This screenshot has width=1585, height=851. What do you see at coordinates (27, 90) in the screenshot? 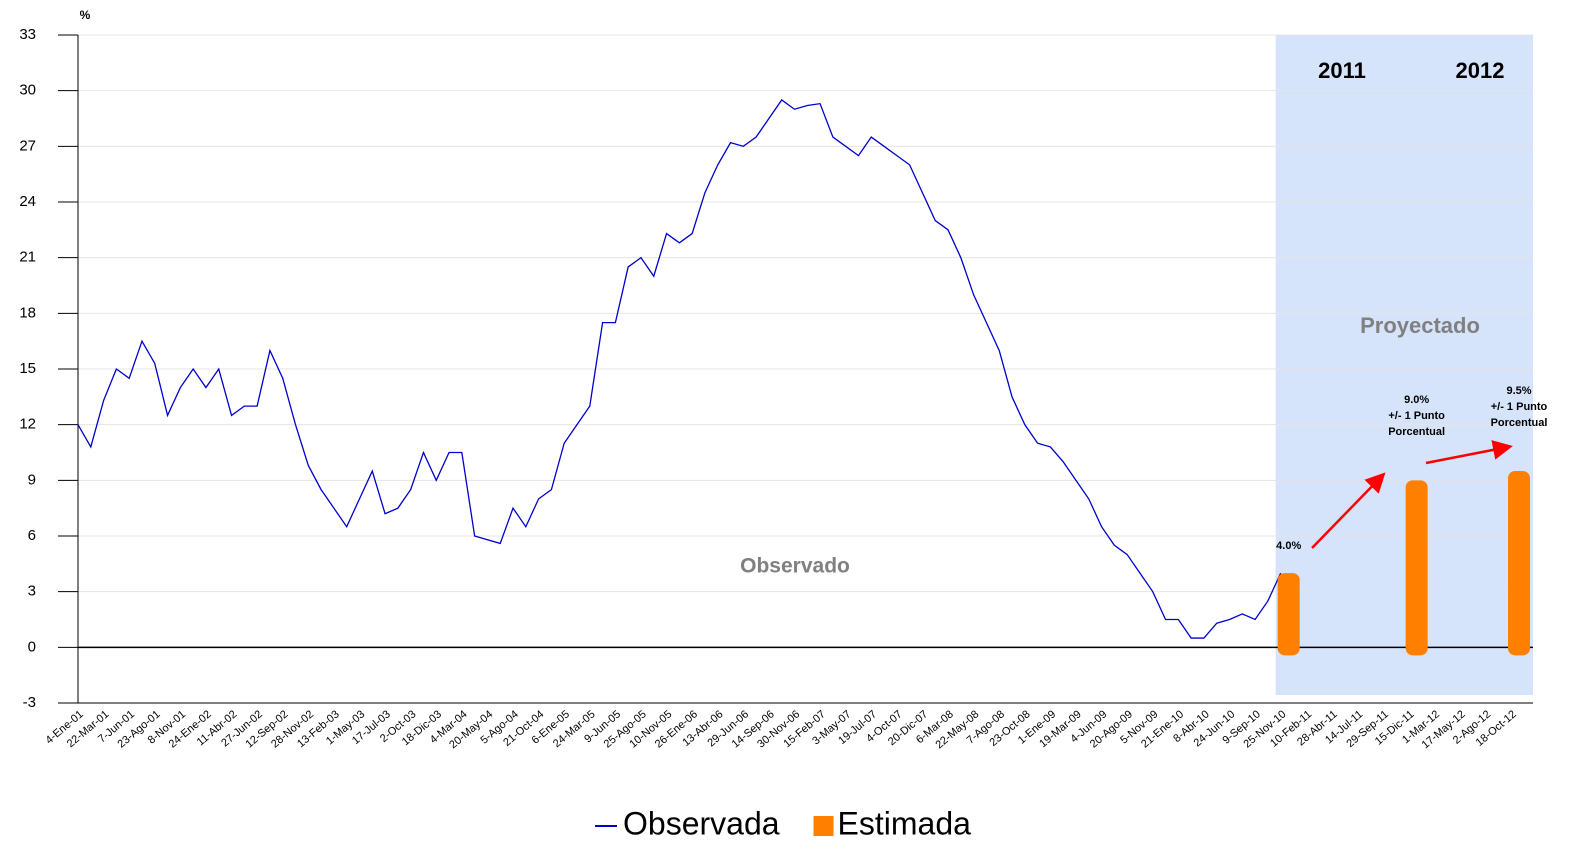
I see `y-tick-label: 30` at bounding box center [27, 90].